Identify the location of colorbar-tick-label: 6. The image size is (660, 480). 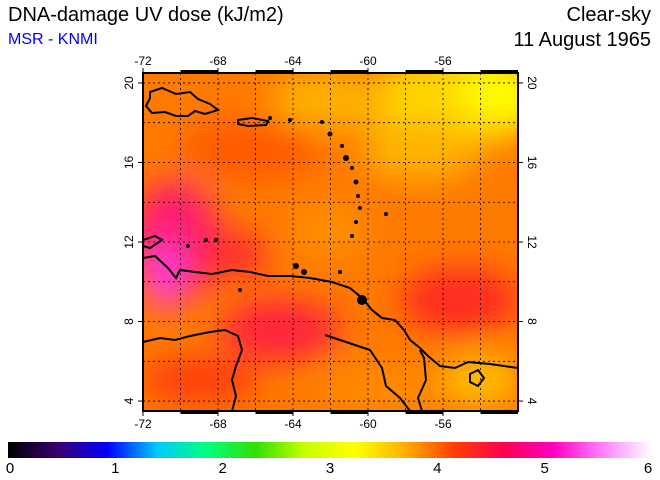
(648, 468).